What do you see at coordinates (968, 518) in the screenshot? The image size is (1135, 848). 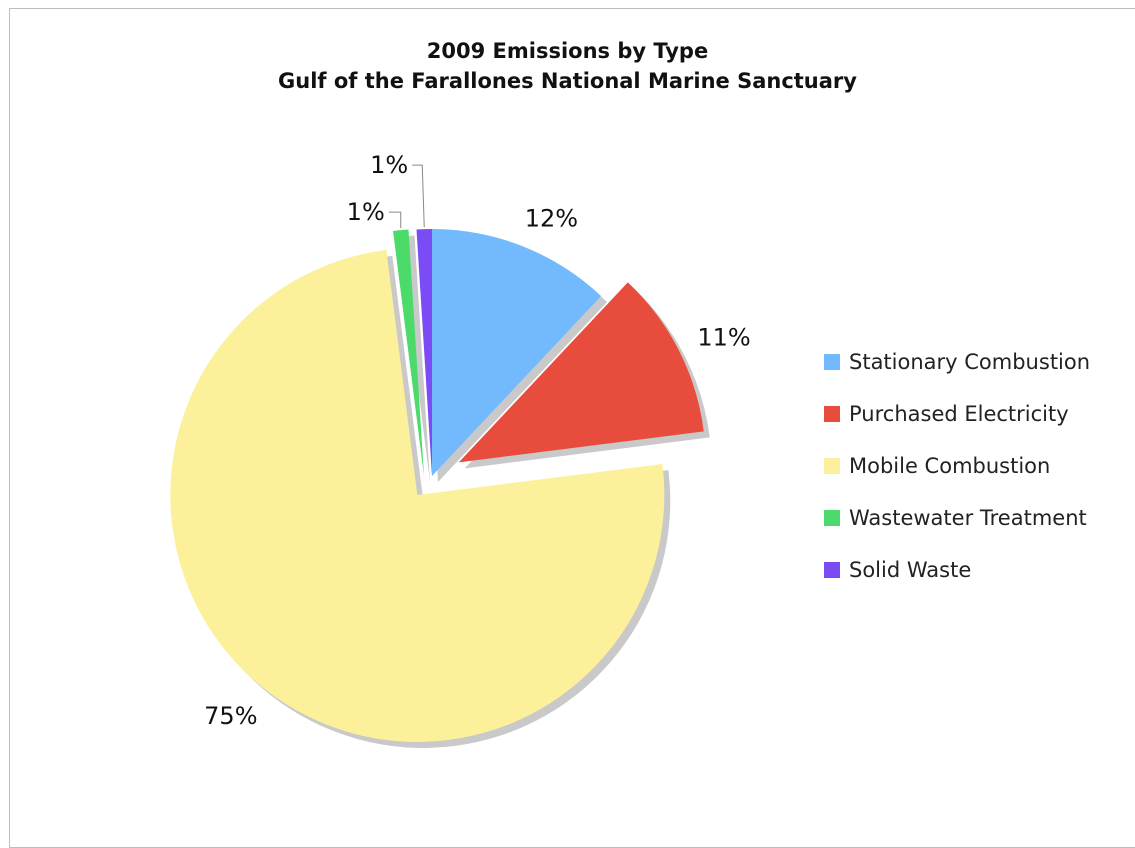 I see `legend-label: Wastewater Treatment` at bounding box center [968, 518].